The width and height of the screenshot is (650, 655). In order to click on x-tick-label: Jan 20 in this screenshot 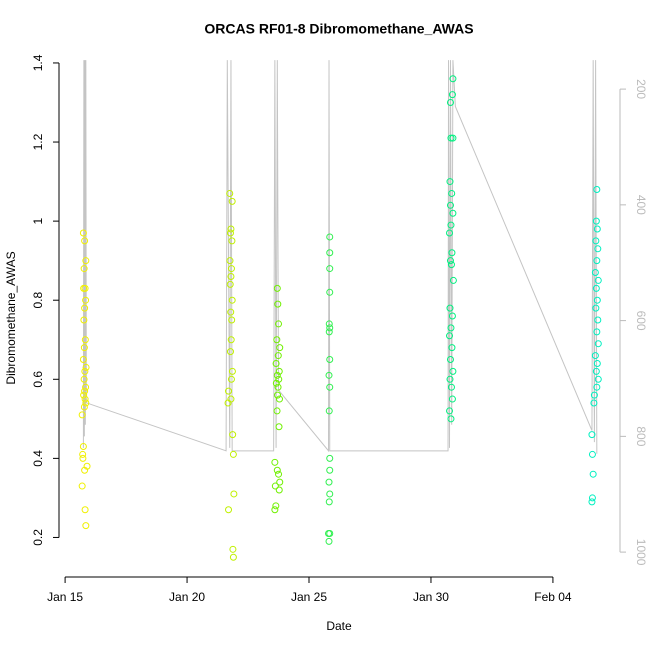, I will do `click(187, 597)`.